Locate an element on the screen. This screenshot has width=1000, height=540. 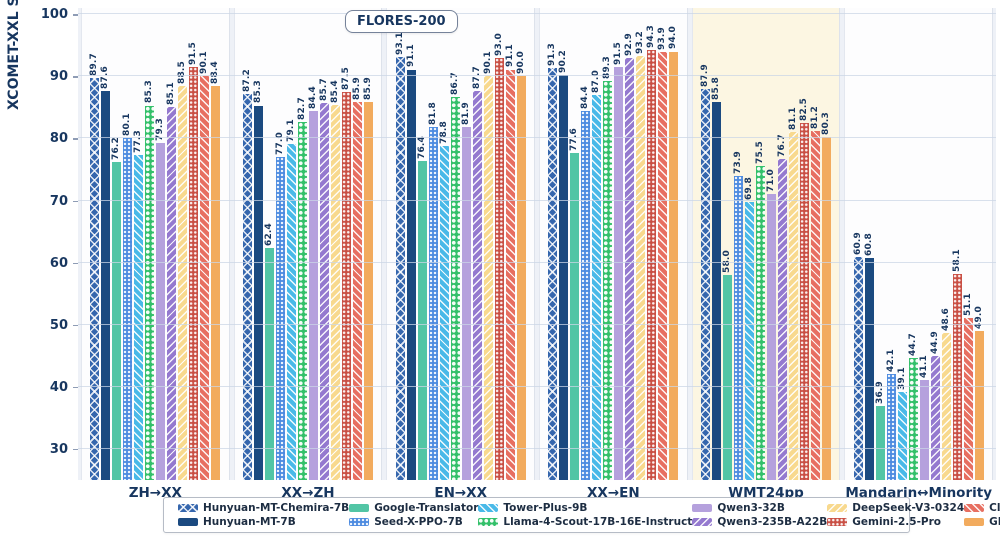
legend-item-DeepSeek-V3-0324: DeepSeek-V3-0324 is located at coordinates (895, 508).